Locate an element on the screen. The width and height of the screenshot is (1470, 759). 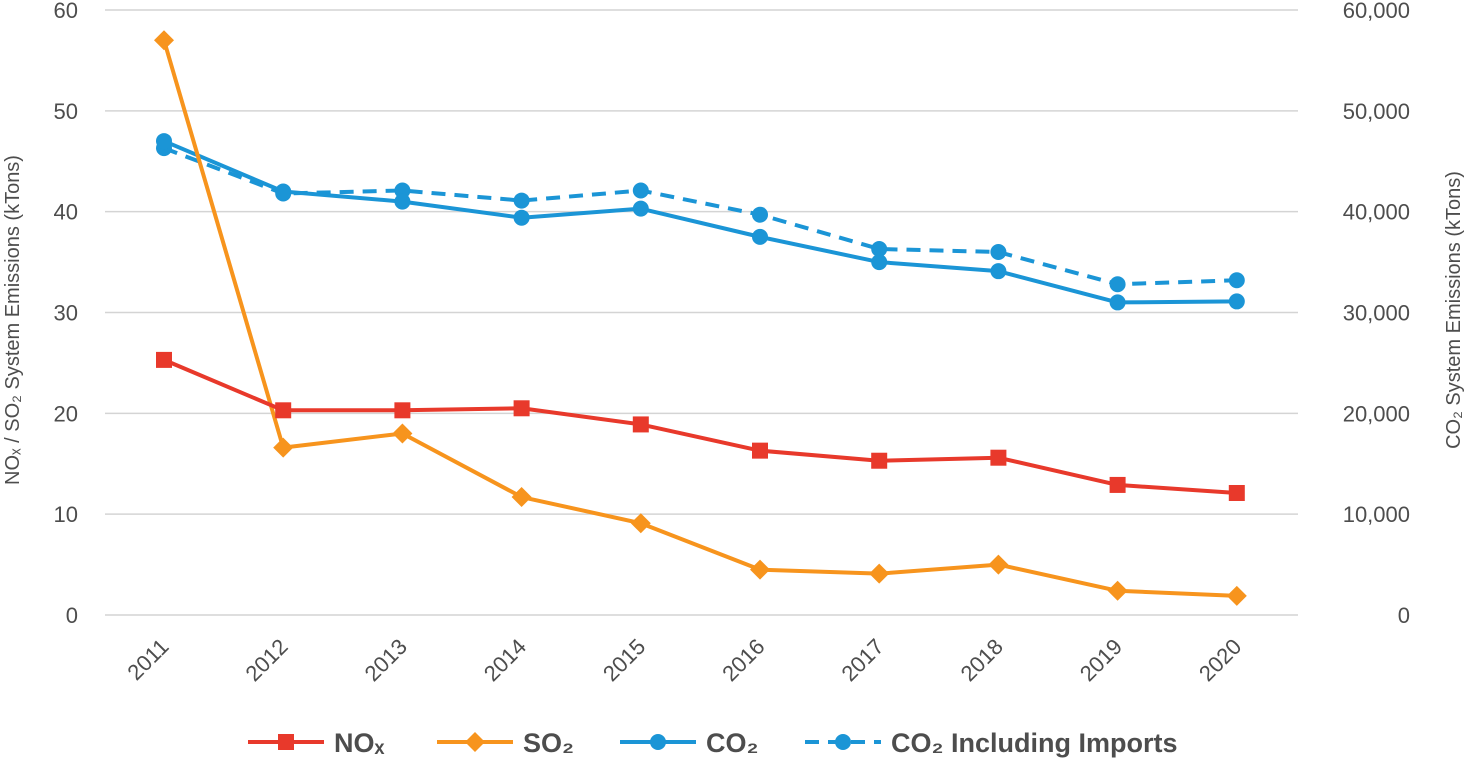
right-tick-label: 0 is located at coordinates (1404, 615).